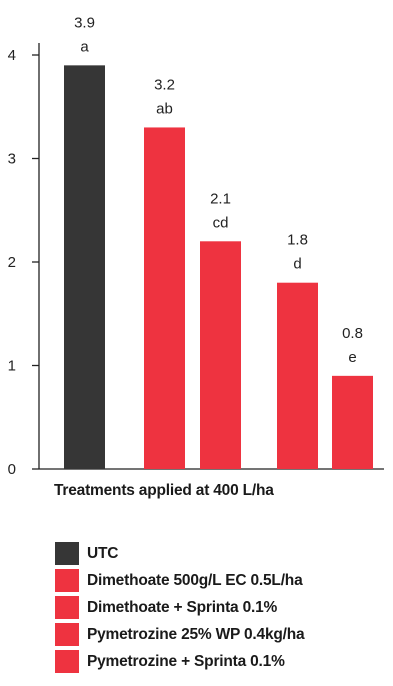 The image size is (393, 686). Describe the element at coordinates (12, 469) in the screenshot. I see `y-tick-label: 0` at that location.